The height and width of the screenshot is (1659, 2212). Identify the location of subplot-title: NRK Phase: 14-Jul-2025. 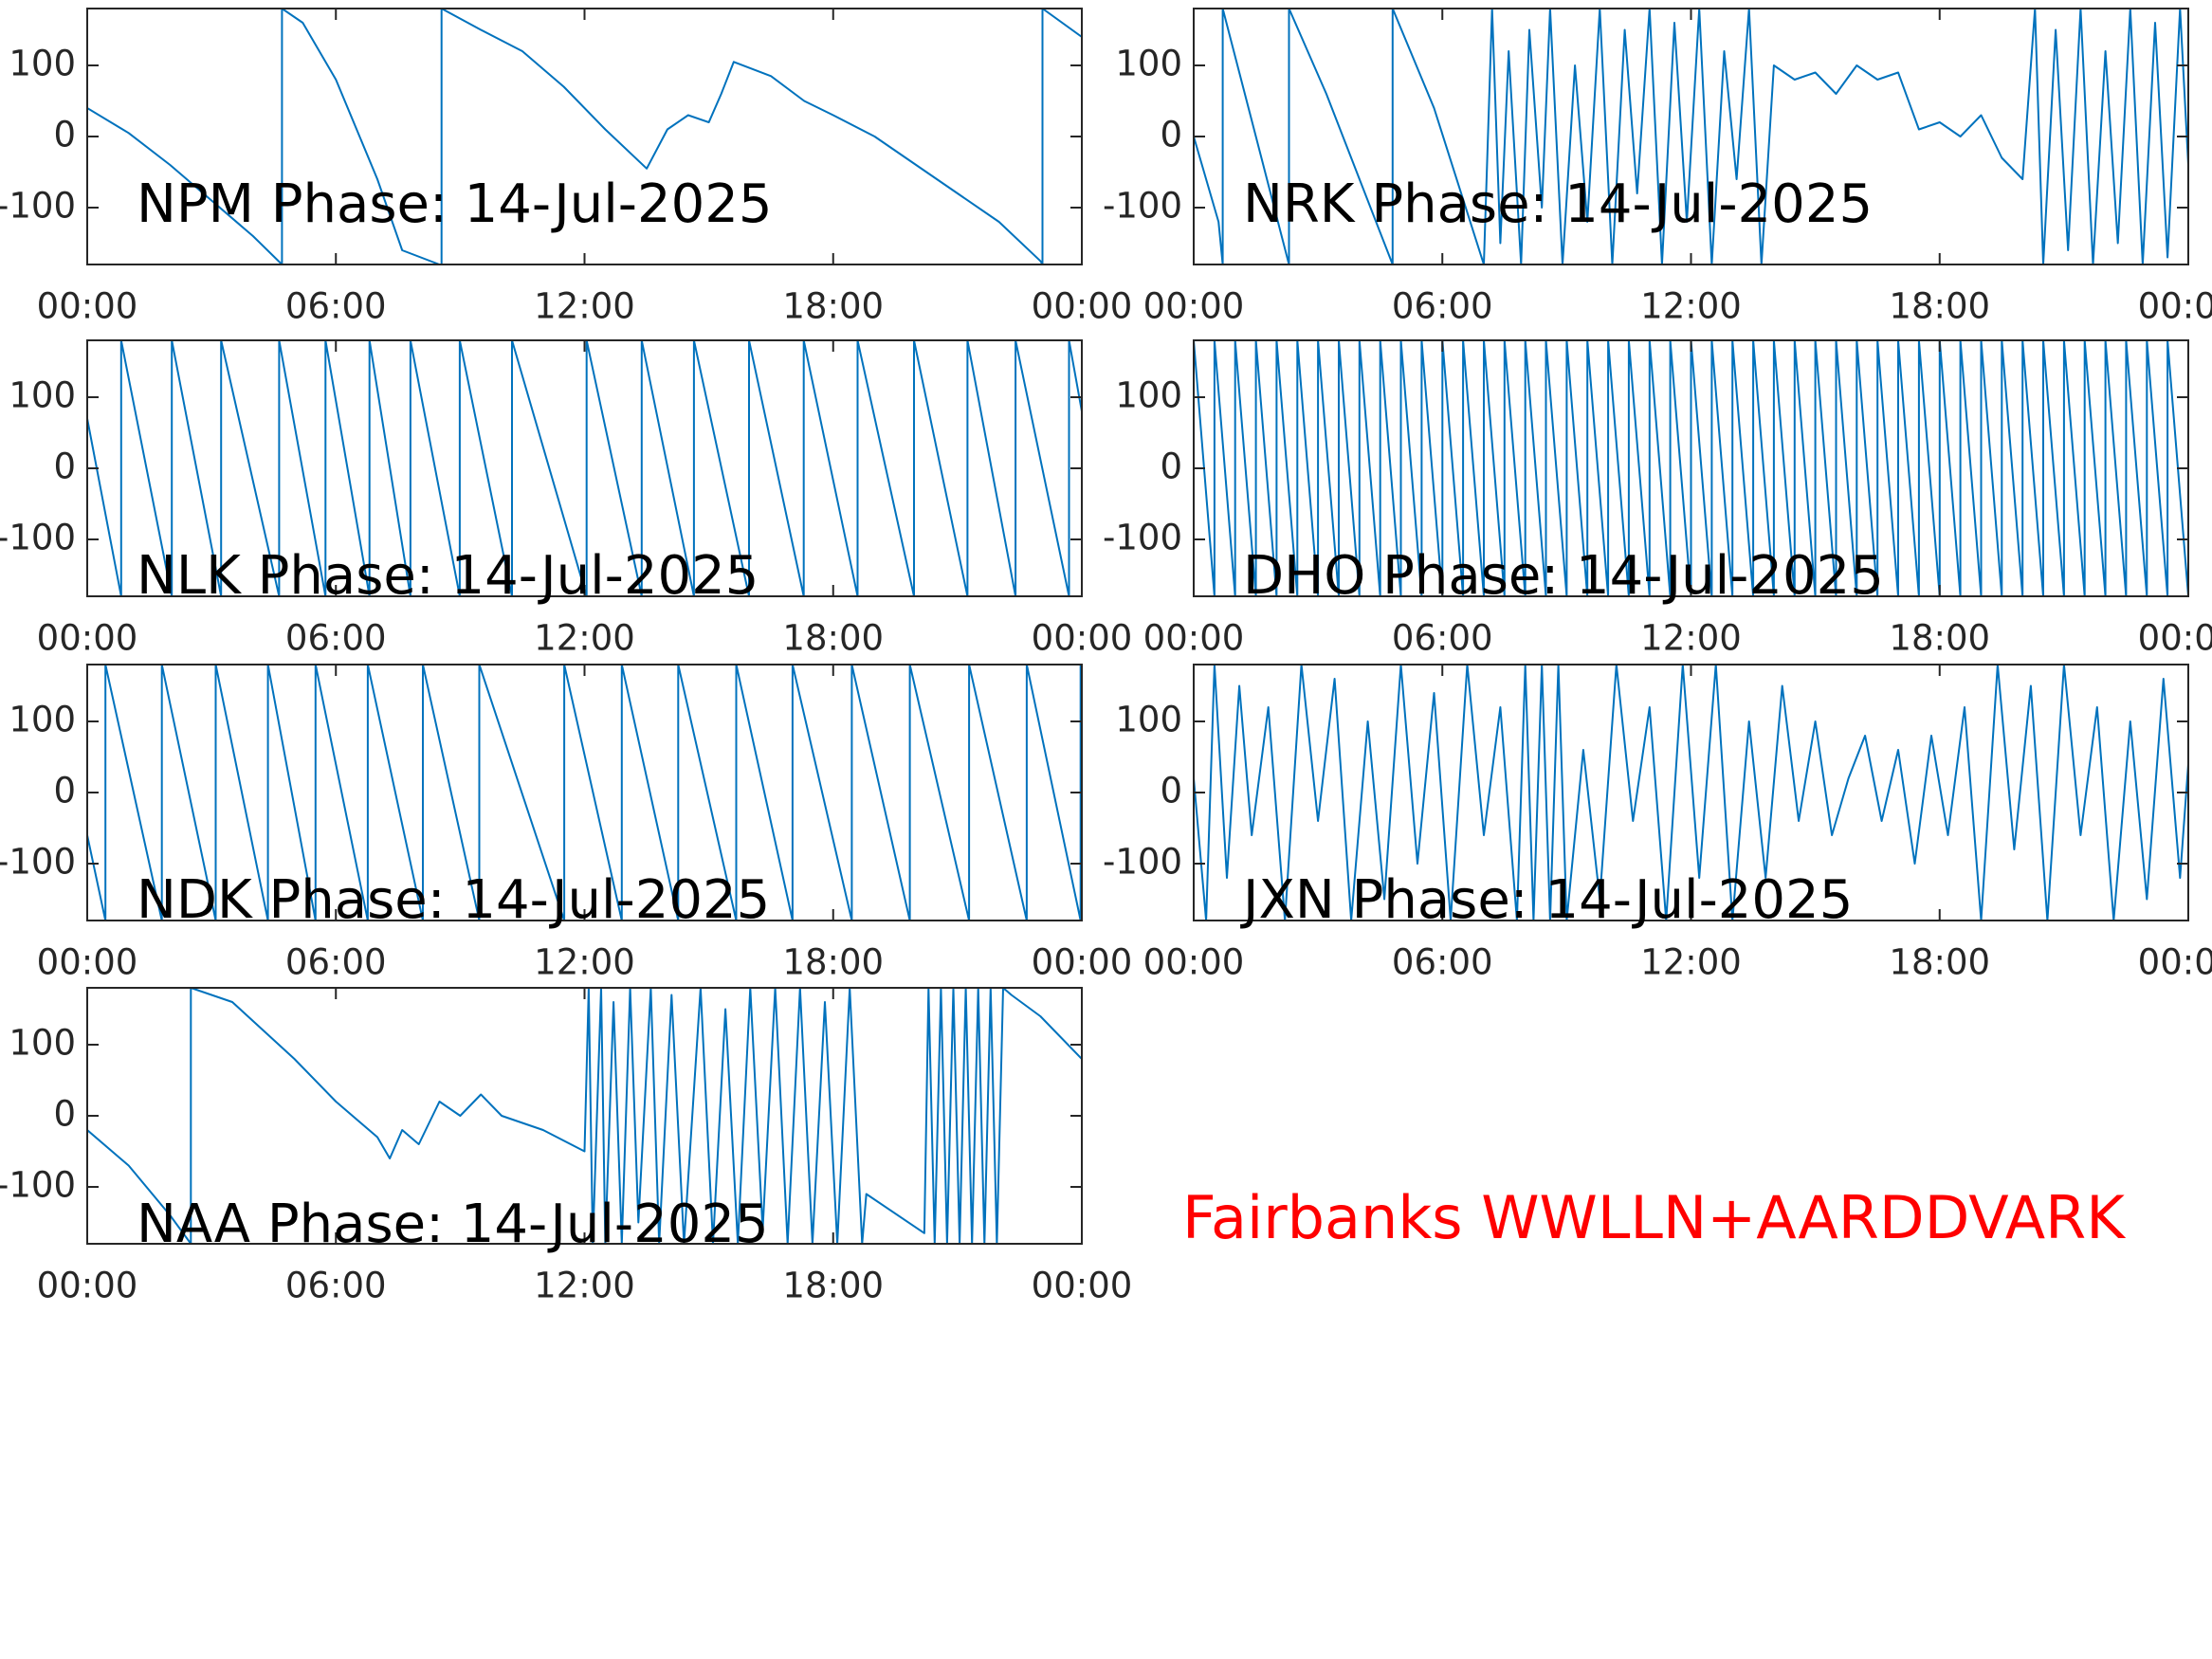
(1558, 204).